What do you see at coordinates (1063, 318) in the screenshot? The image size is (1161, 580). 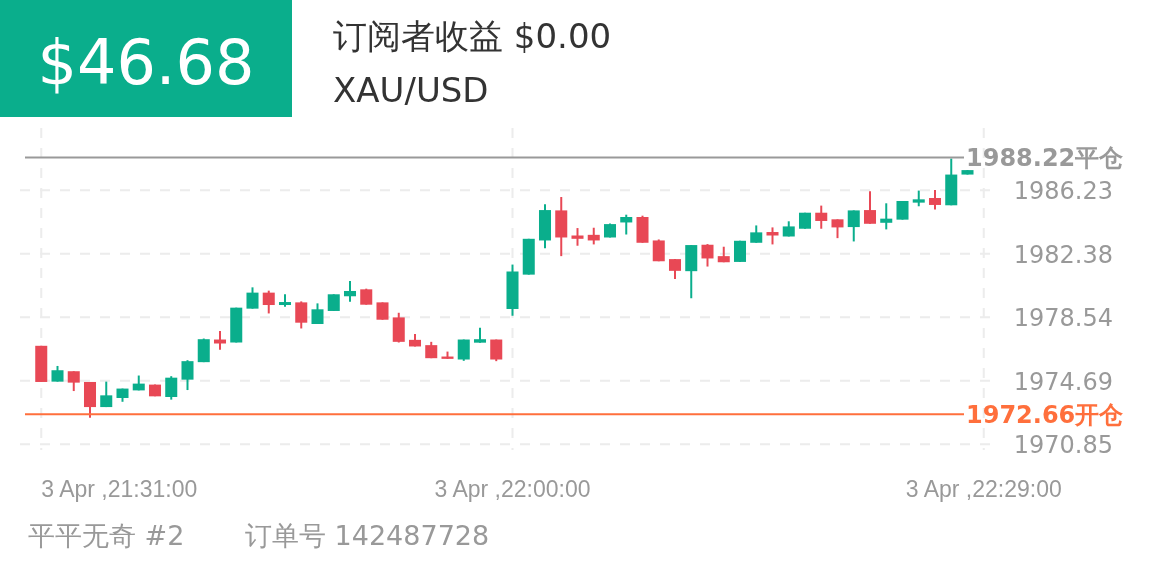 I see `y-tick-label: 1978.54` at bounding box center [1063, 318].